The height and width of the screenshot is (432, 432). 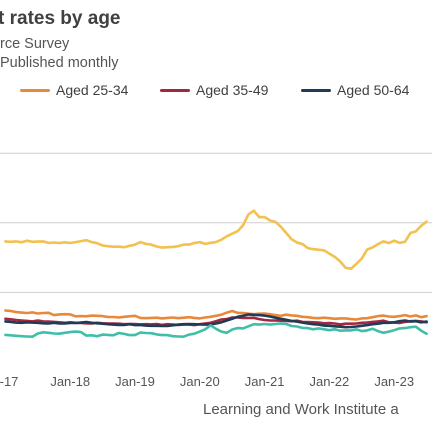 What do you see at coordinates (200, 381) in the screenshot?
I see `x-tick-label: Jan-20` at bounding box center [200, 381].